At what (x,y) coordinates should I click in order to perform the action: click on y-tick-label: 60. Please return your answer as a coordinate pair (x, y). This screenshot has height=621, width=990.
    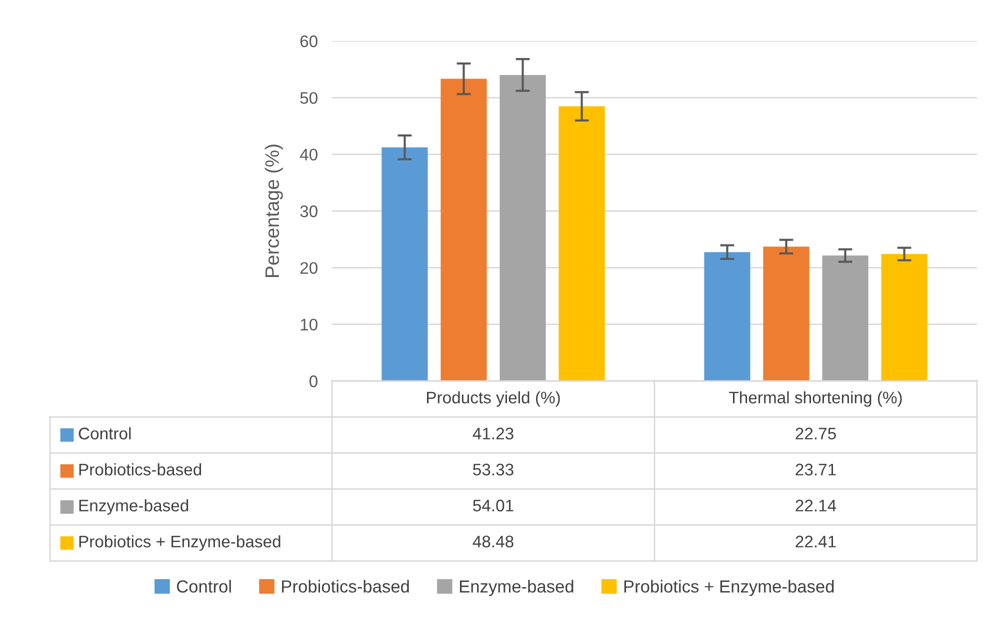
    Looking at the image, I should click on (309, 41).